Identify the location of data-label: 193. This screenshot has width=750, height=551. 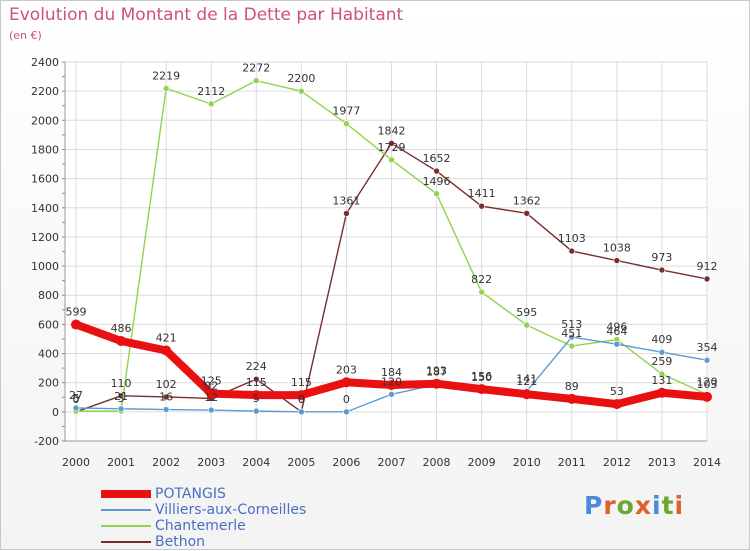
(436, 371).